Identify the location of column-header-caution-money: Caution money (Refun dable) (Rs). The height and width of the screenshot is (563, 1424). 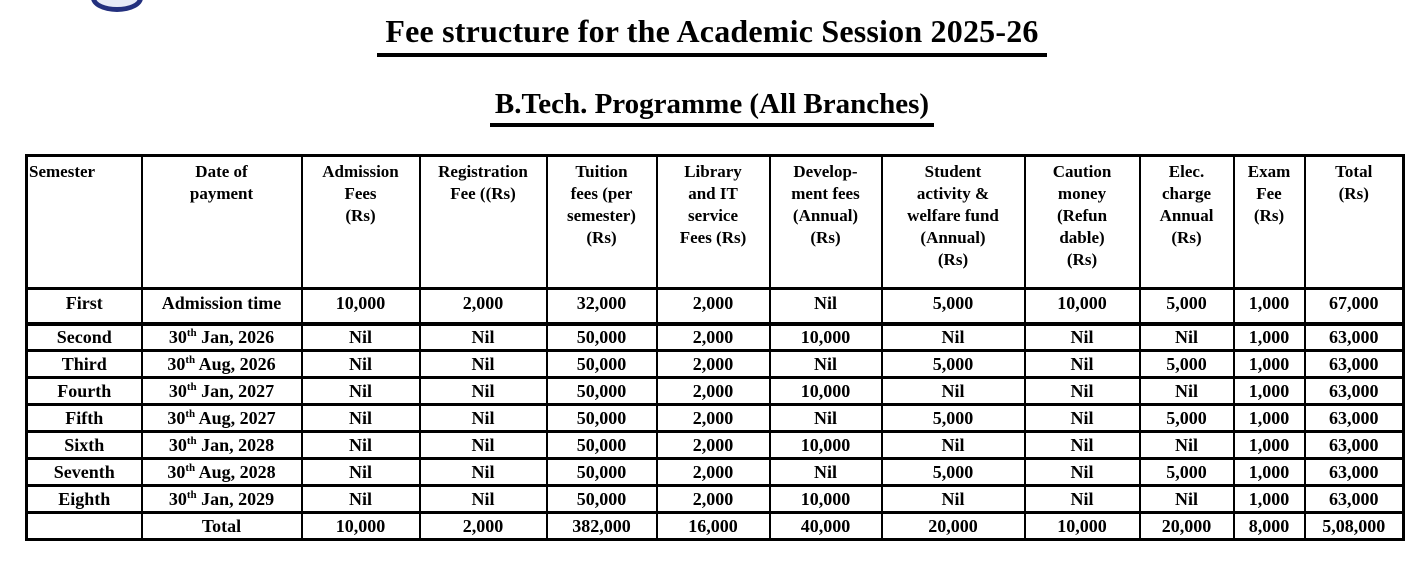
(1082, 222).